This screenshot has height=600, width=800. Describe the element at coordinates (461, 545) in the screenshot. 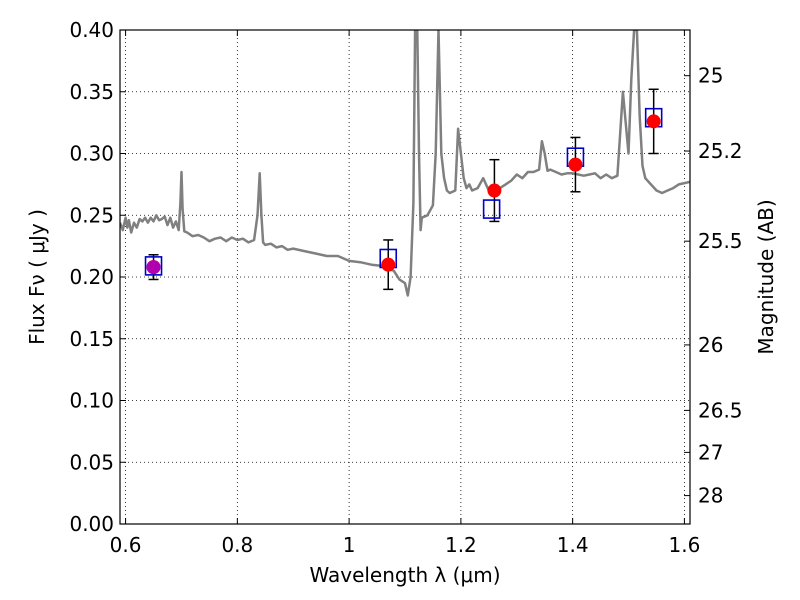

I see `x-tick-label: 1.2` at that location.